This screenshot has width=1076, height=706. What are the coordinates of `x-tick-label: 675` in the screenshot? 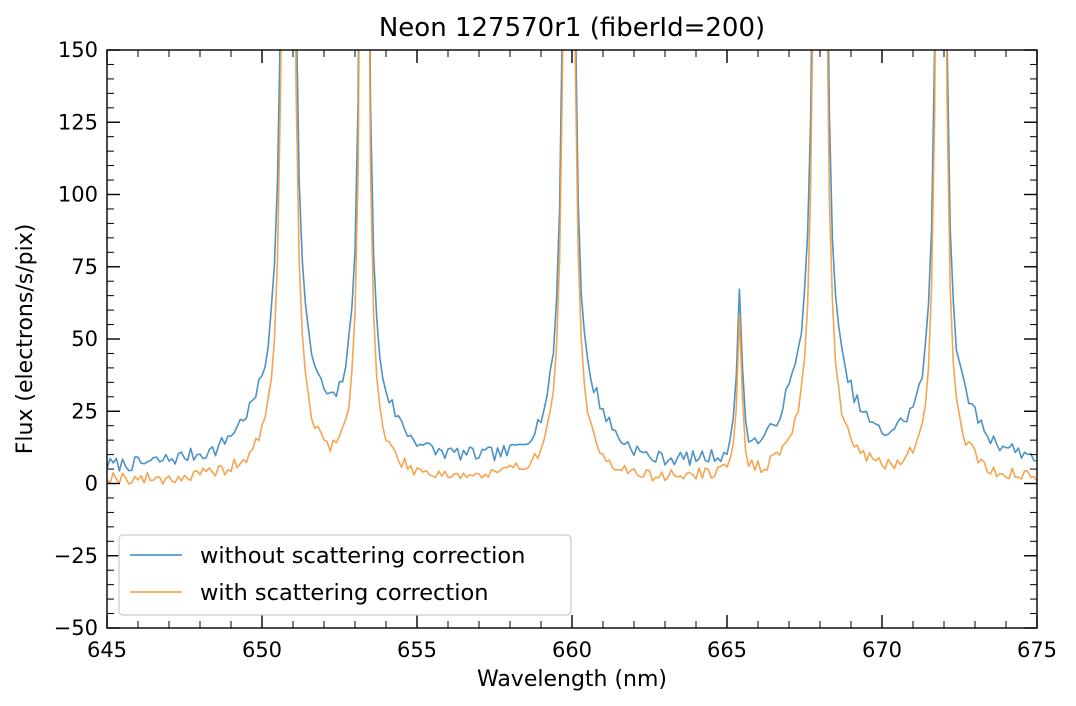 It's located at (1037, 650).